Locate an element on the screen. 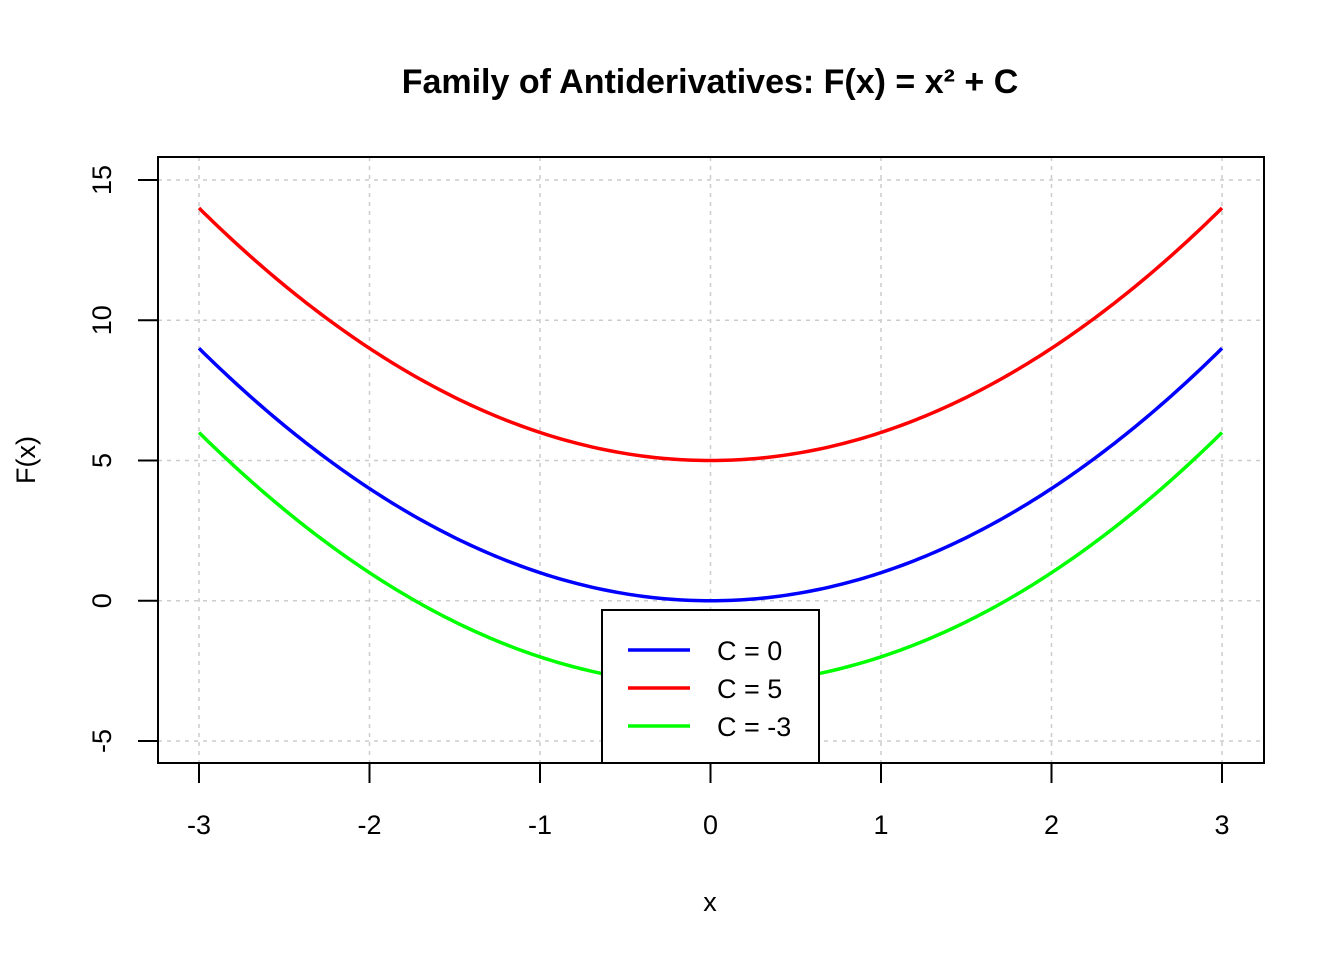 Image resolution: width=1344 pixels, height=960 pixels. y-axis: -5 0 5 10 15 is located at coordinates (123, 459).